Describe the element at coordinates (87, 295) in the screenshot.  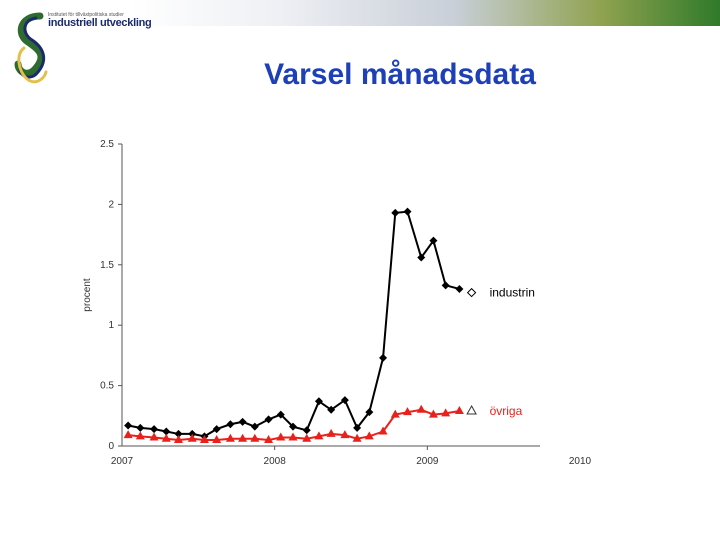
I see `y-axis-label: procent` at that location.